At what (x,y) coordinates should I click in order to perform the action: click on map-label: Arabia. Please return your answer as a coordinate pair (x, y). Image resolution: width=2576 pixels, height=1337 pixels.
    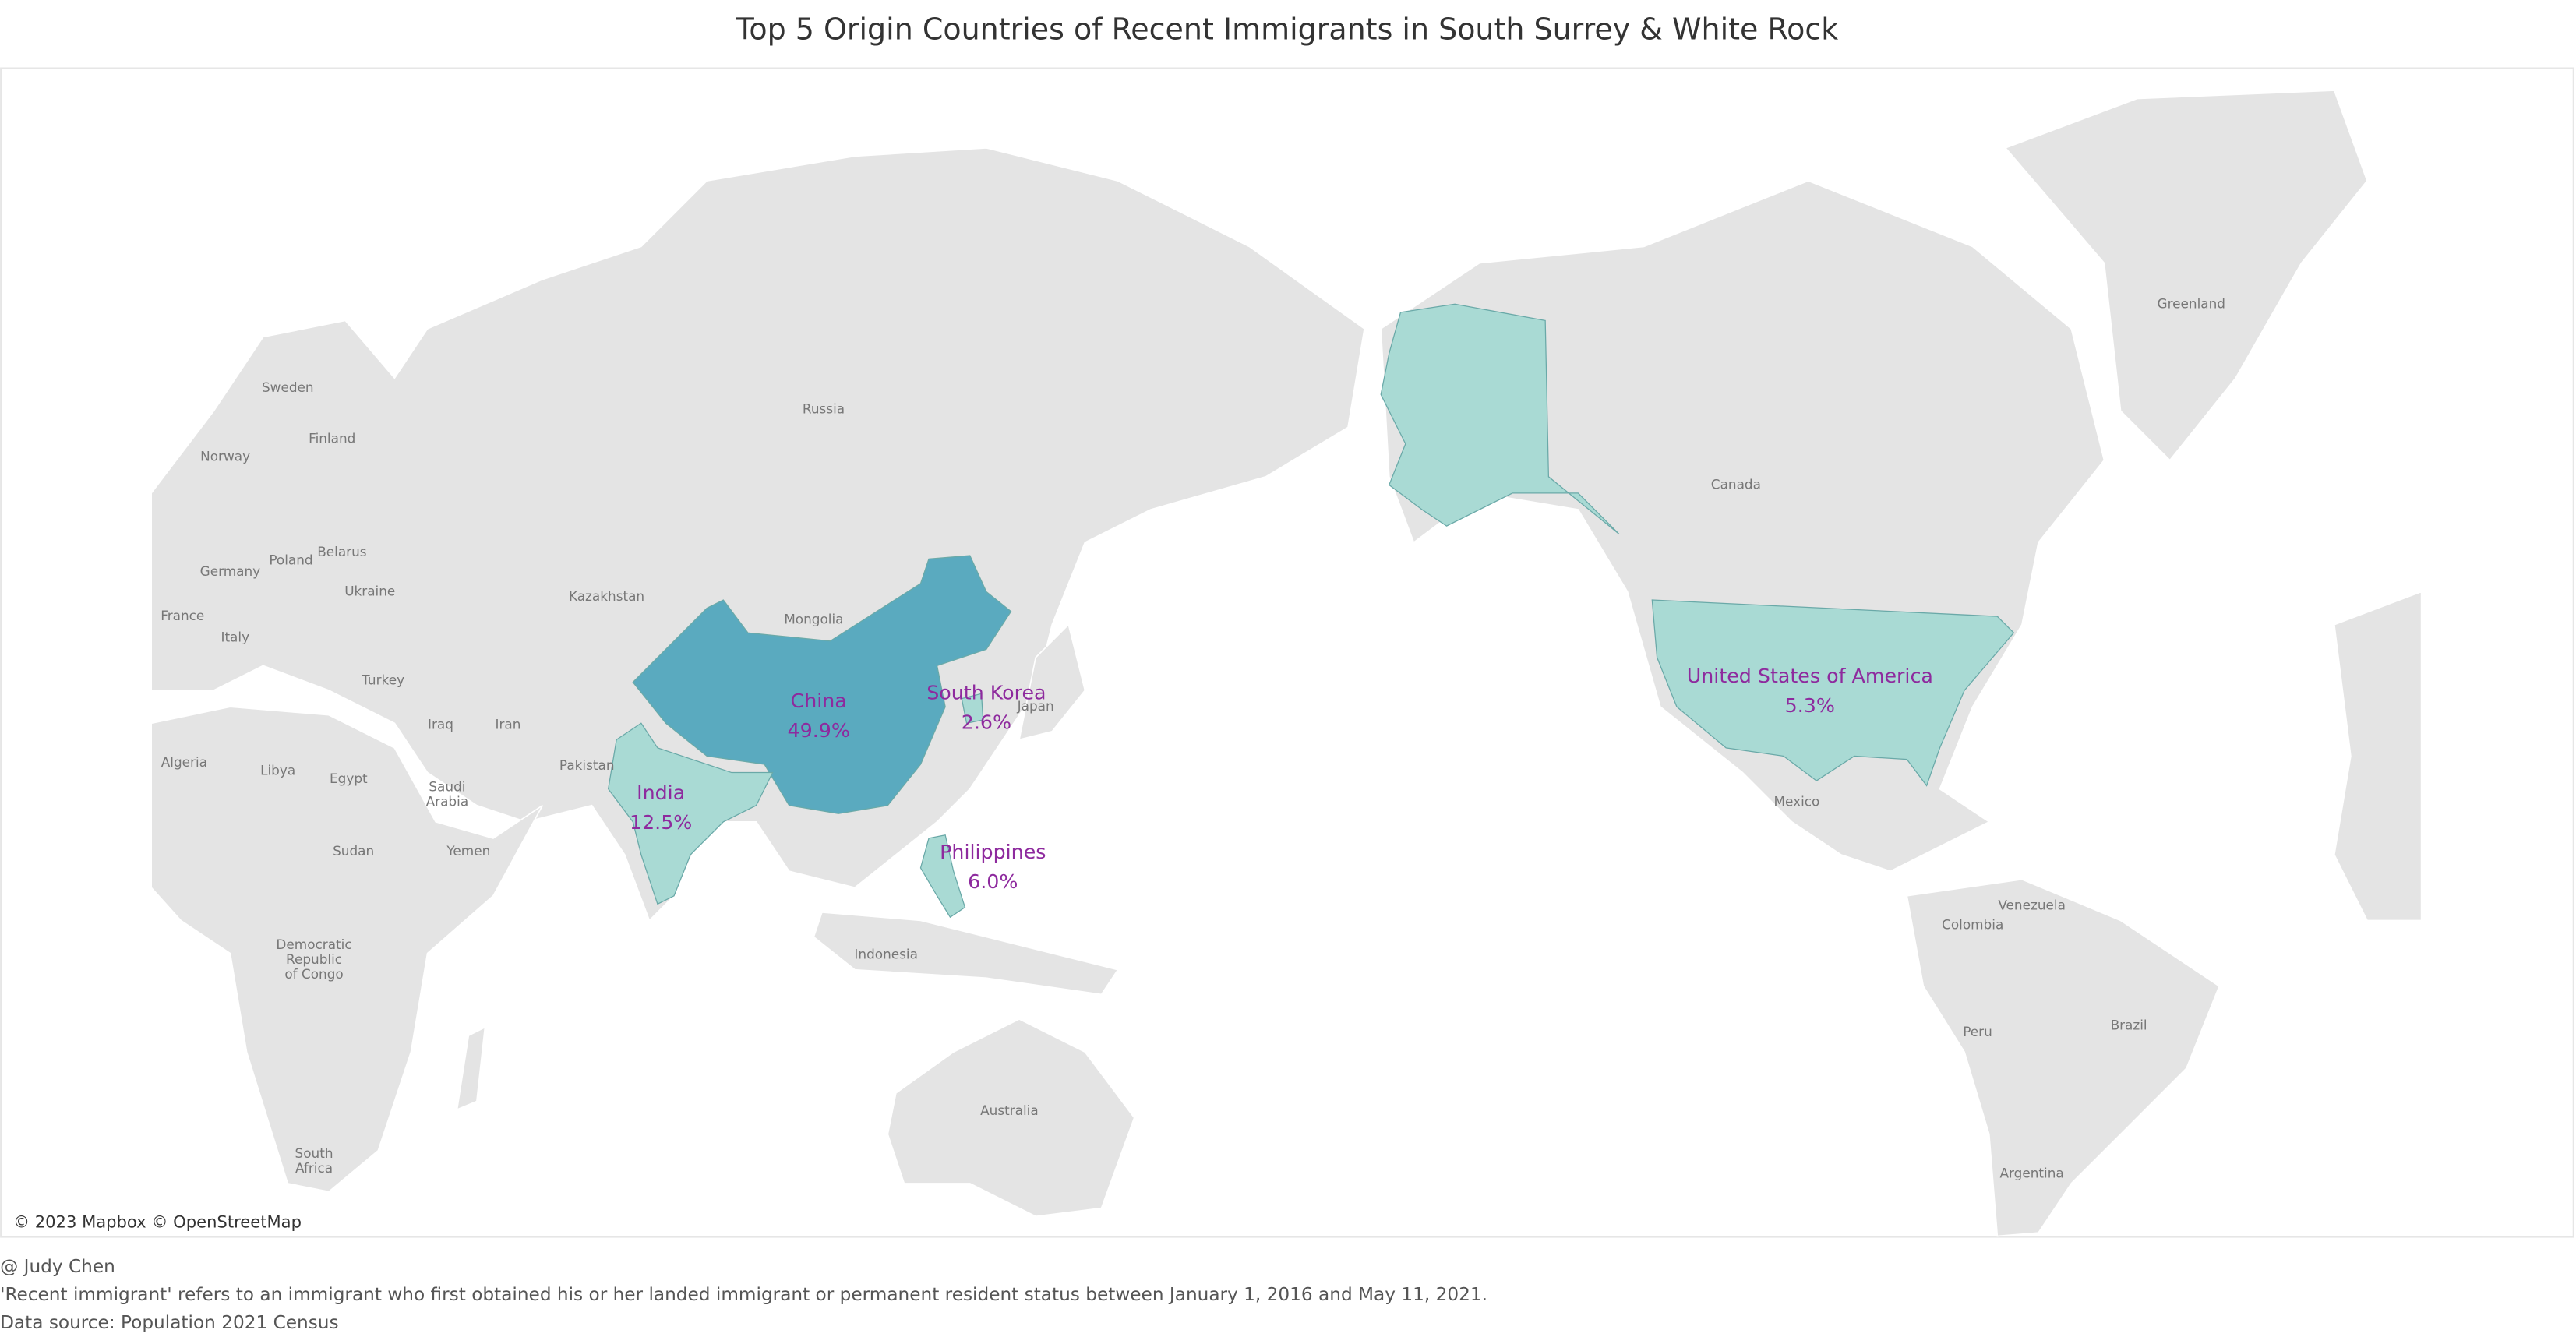
    Looking at the image, I should click on (447, 802).